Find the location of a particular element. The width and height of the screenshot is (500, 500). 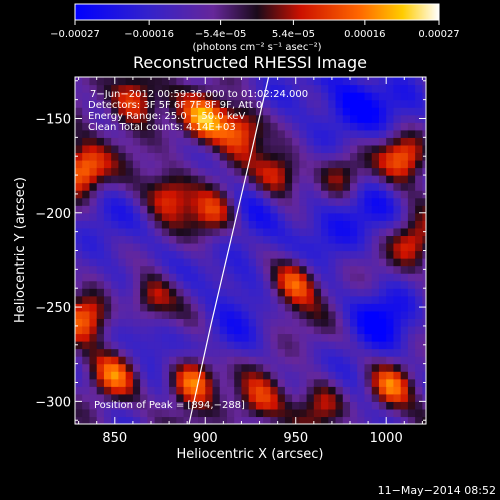

generated-timestamp: 11−May−2014 08:52 is located at coordinates (437, 490).